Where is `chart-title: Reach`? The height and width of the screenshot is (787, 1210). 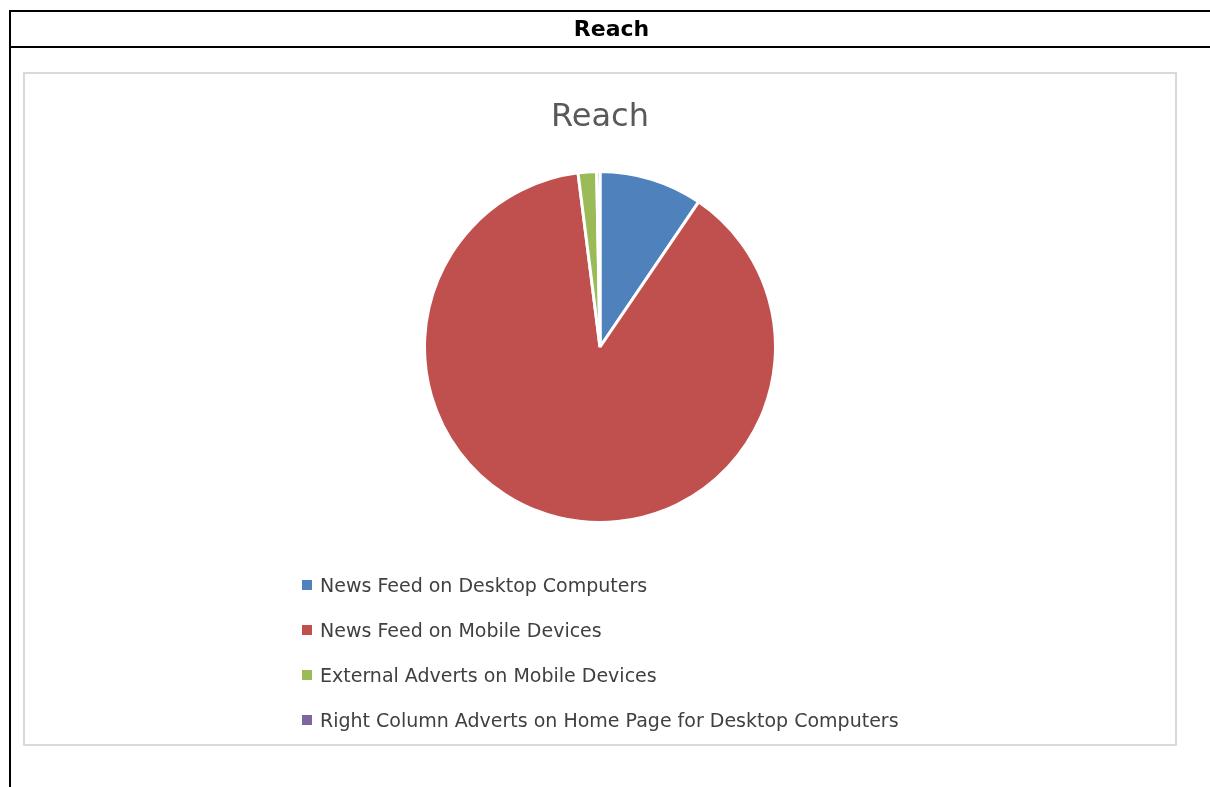
chart-title: Reach is located at coordinates (600, 115).